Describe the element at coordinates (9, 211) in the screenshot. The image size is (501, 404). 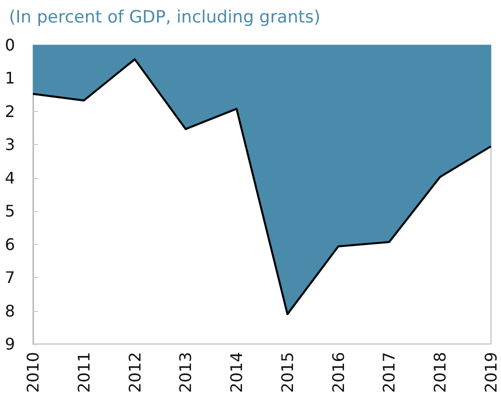
I see `y-tick-label: 5` at that location.